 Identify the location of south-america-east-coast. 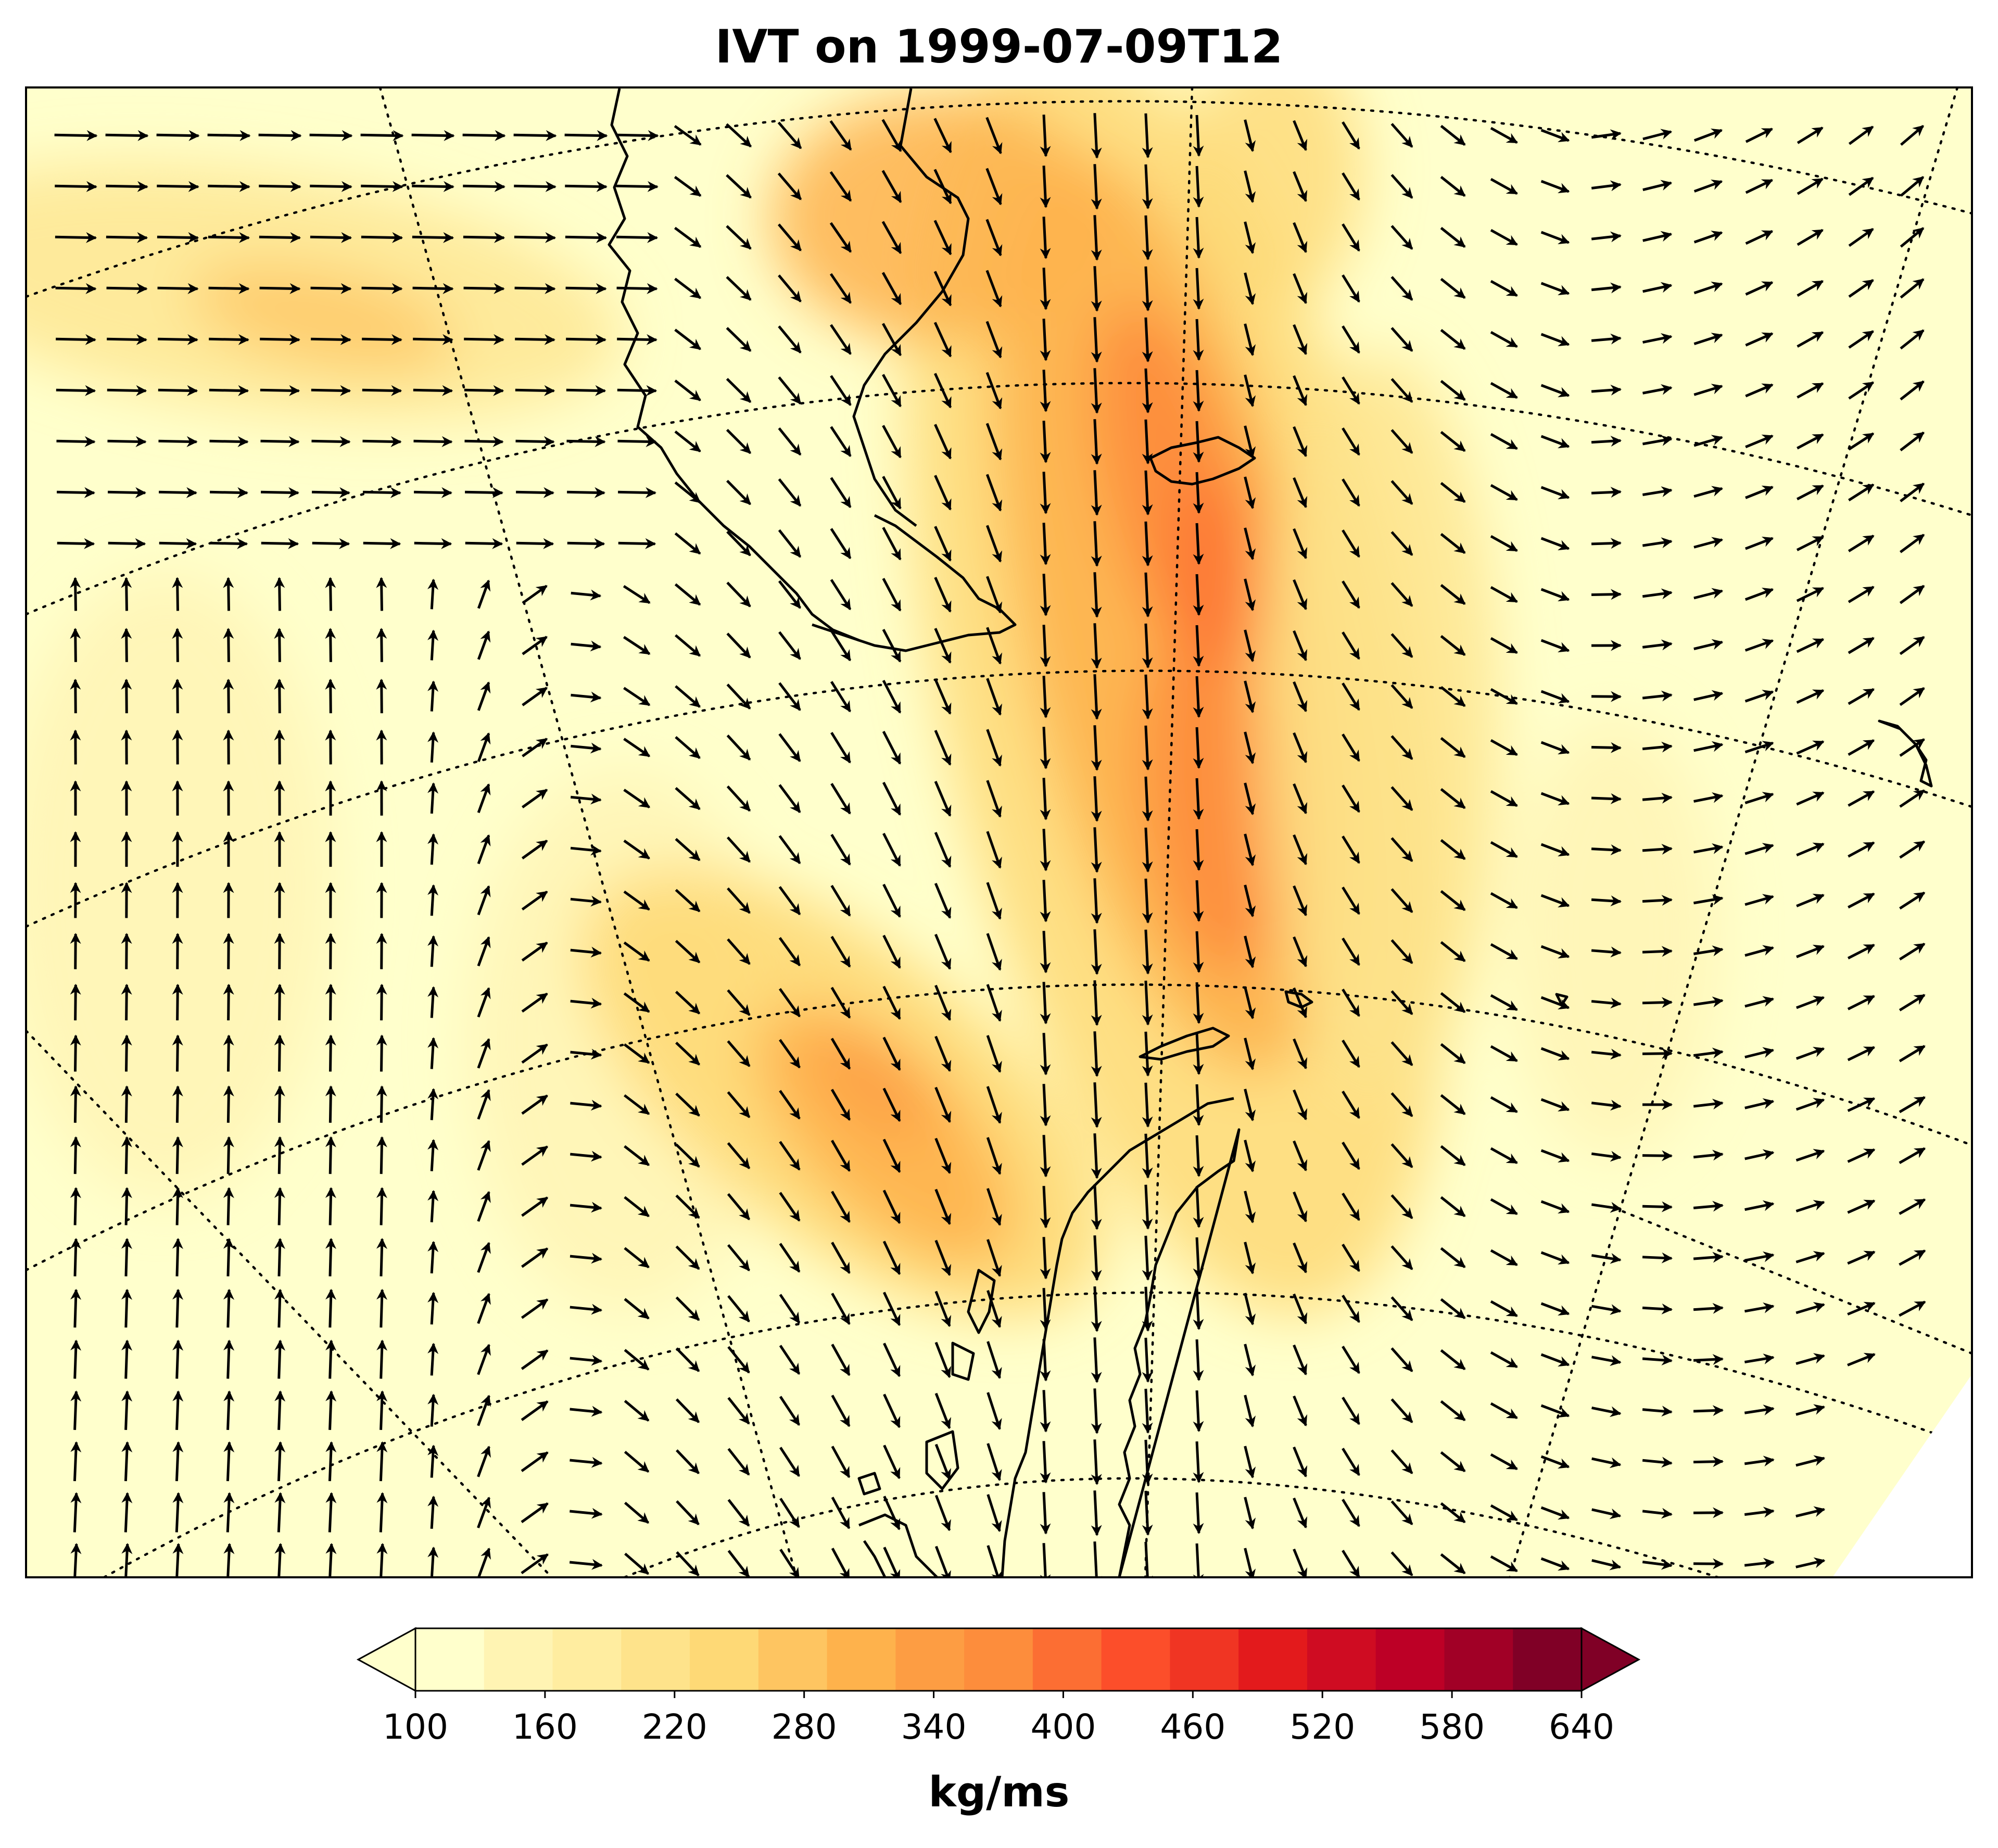
(911, 307).